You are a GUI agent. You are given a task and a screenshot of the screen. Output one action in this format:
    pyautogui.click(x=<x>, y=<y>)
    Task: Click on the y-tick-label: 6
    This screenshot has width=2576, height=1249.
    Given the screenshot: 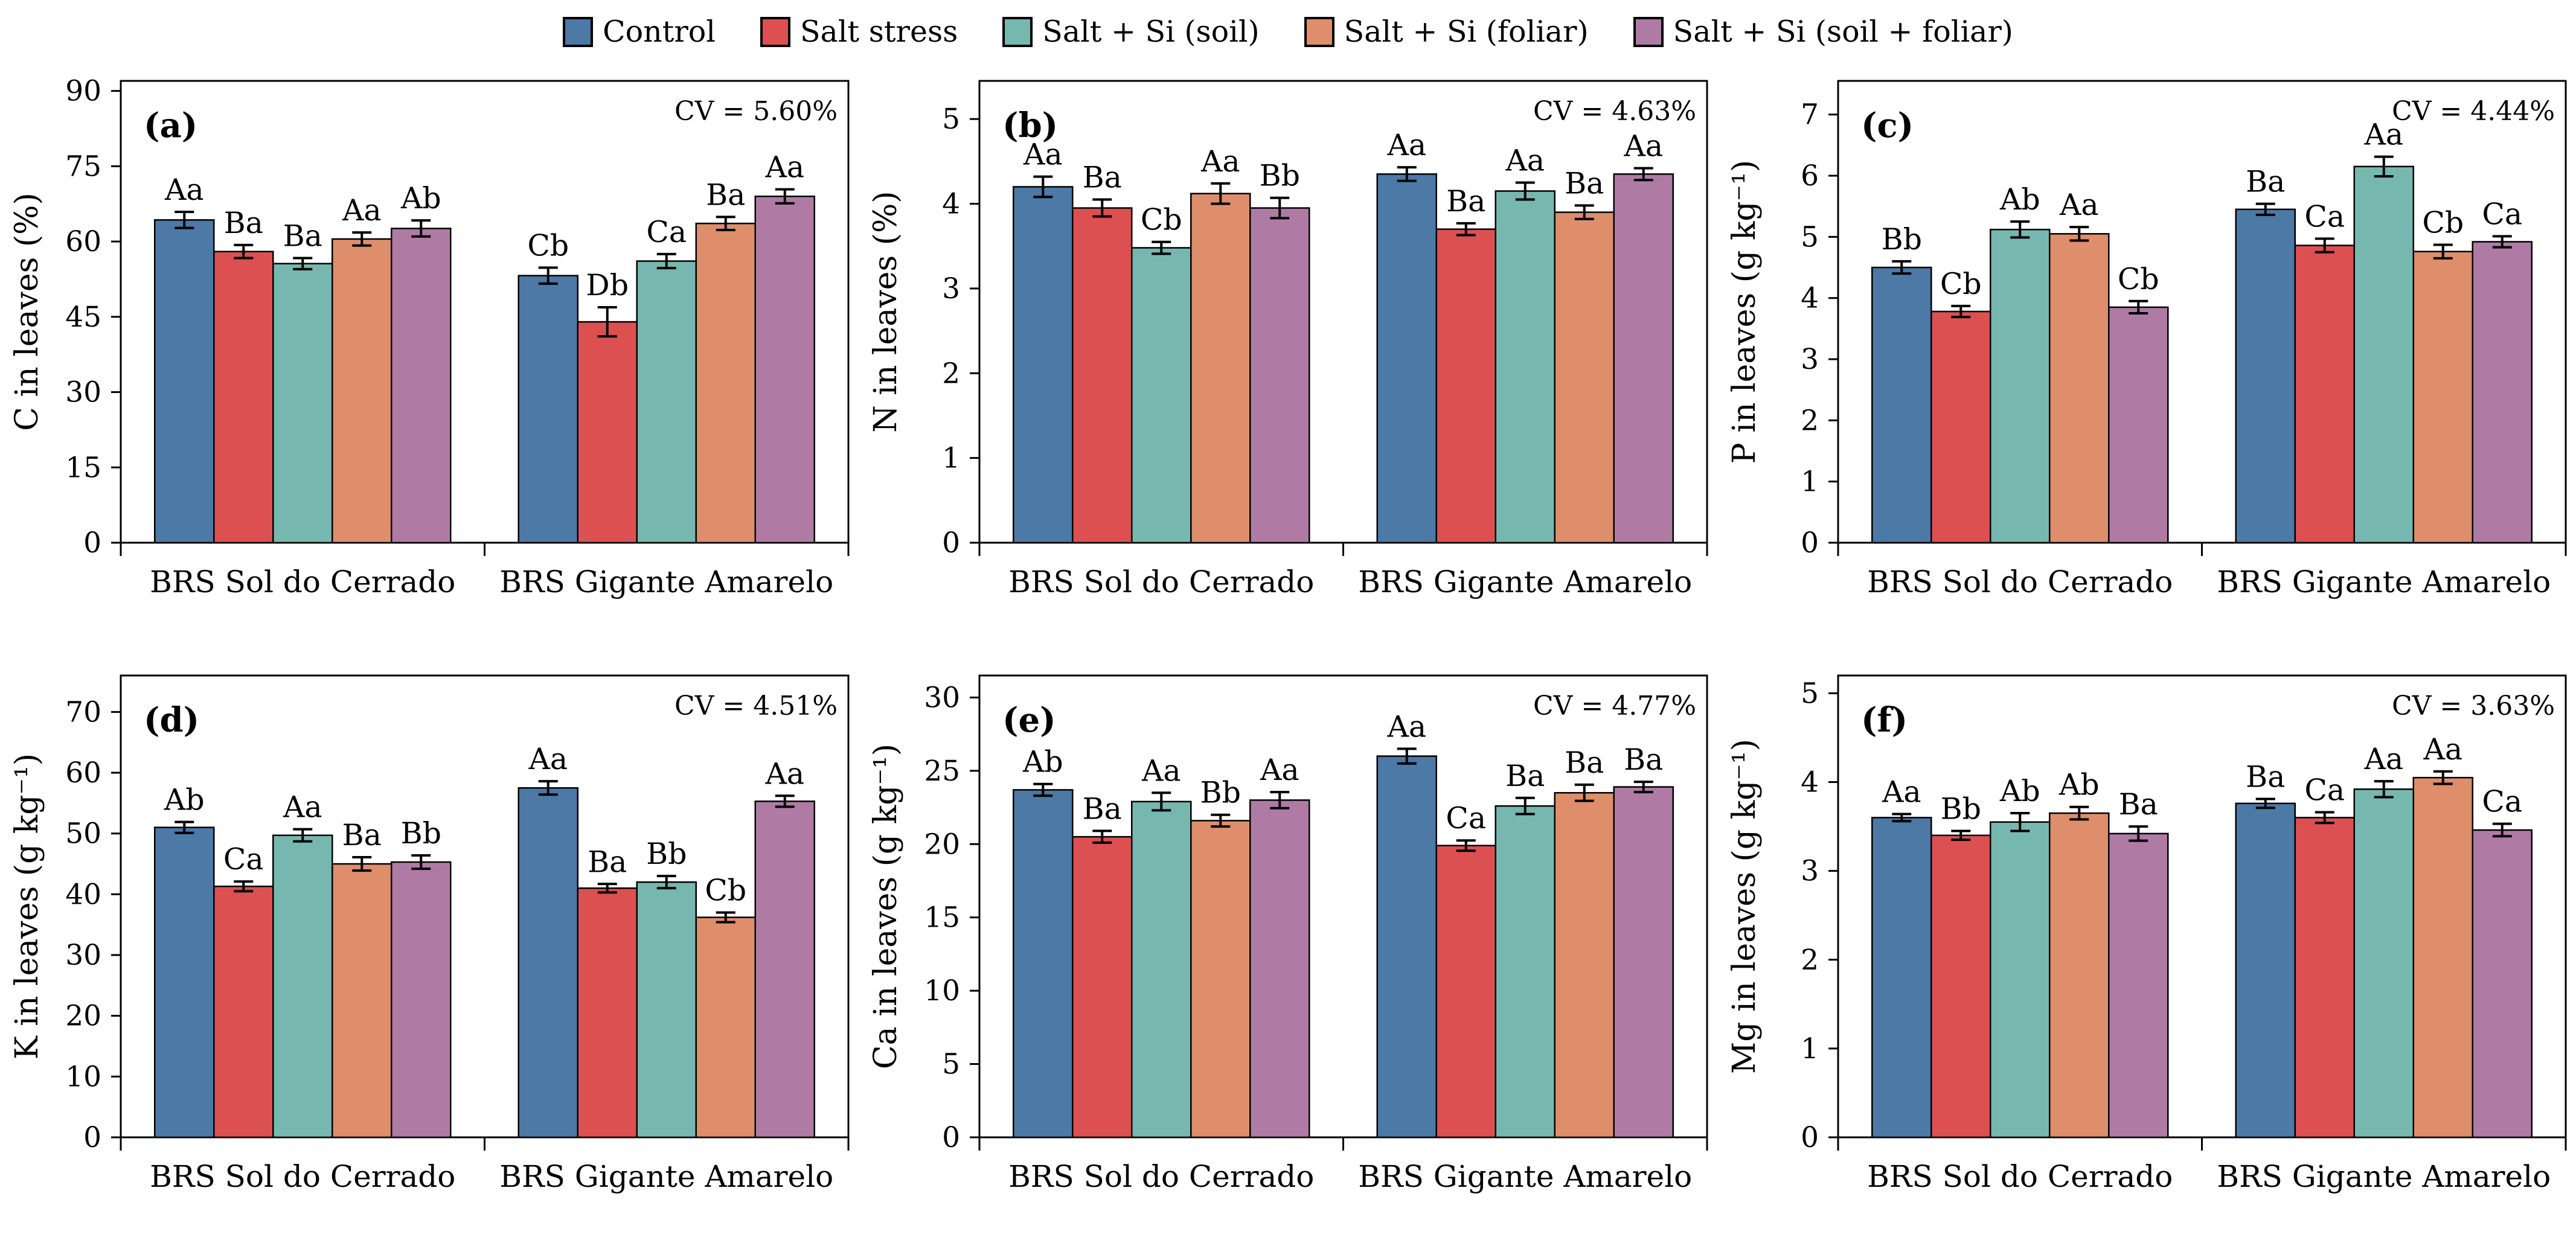 What is the action you would take?
    pyautogui.click(x=1810, y=176)
    